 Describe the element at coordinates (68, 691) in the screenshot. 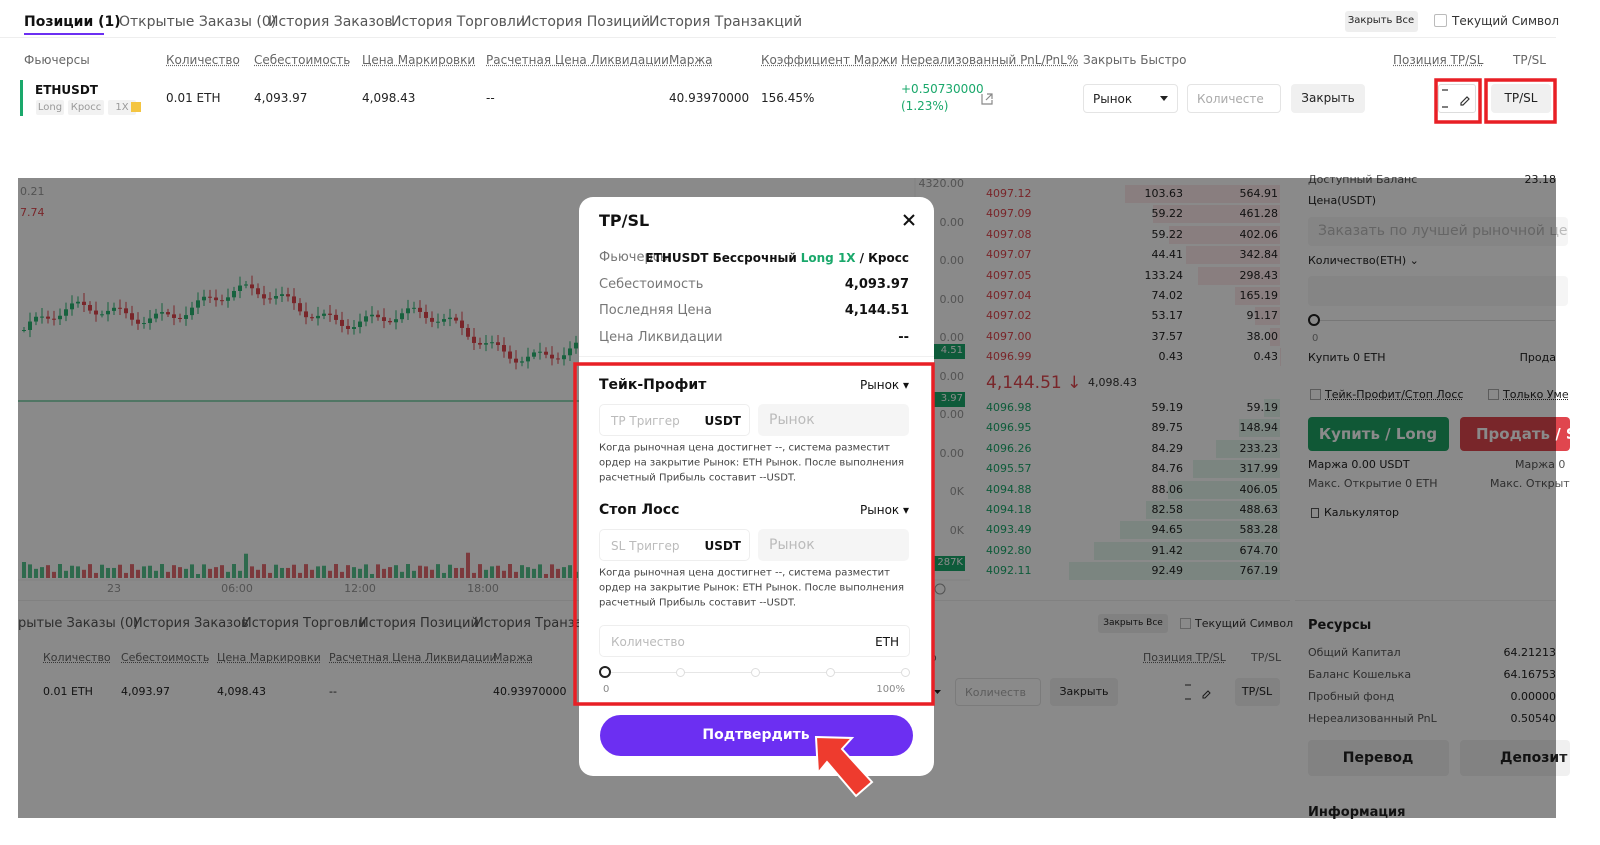

I see `cell: 0.01 ETH` at that location.